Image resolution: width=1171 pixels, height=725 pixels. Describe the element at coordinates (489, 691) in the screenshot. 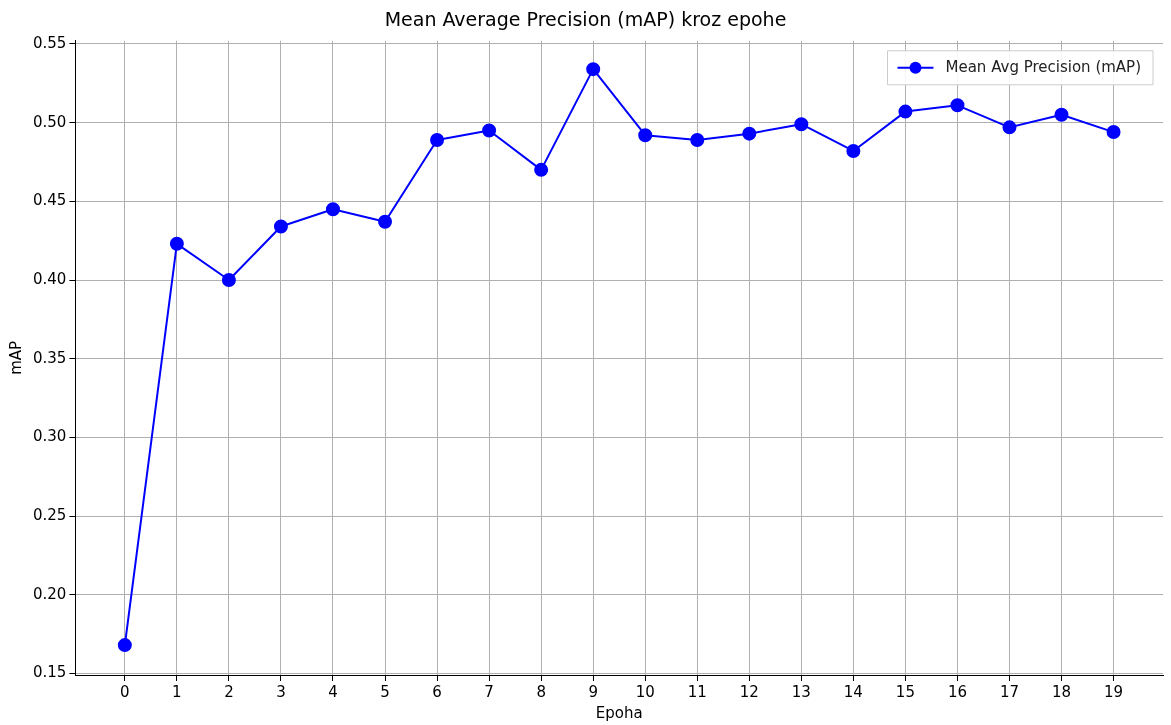

I see `x-tick-label: 7` at that location.